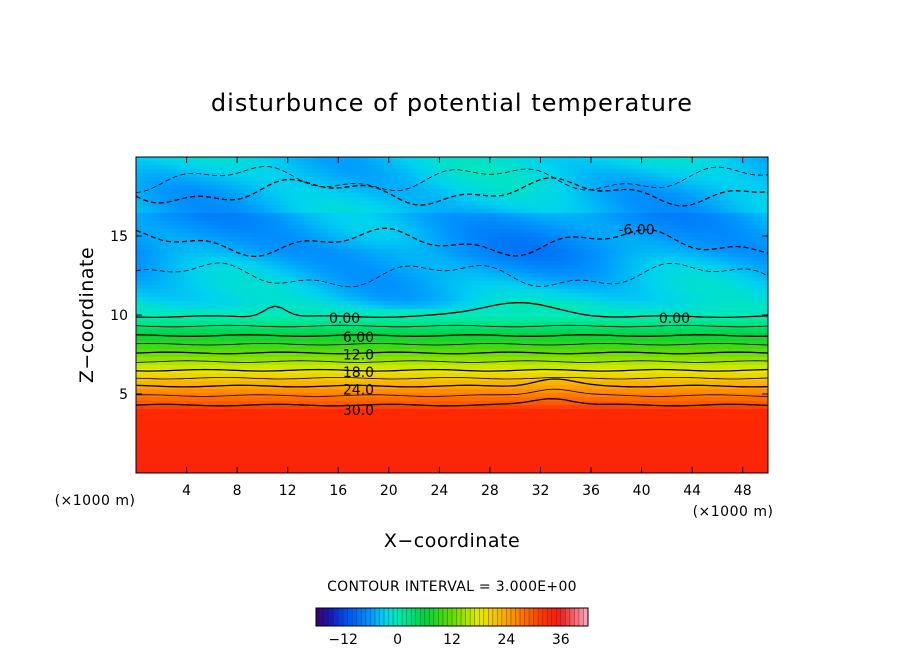 The width and height of the screenshot is (904, 654). What do you see at coordinates (288, 491) in the screenshot?
I see `x-tick-label: 12` at bounding box center [288, 491].